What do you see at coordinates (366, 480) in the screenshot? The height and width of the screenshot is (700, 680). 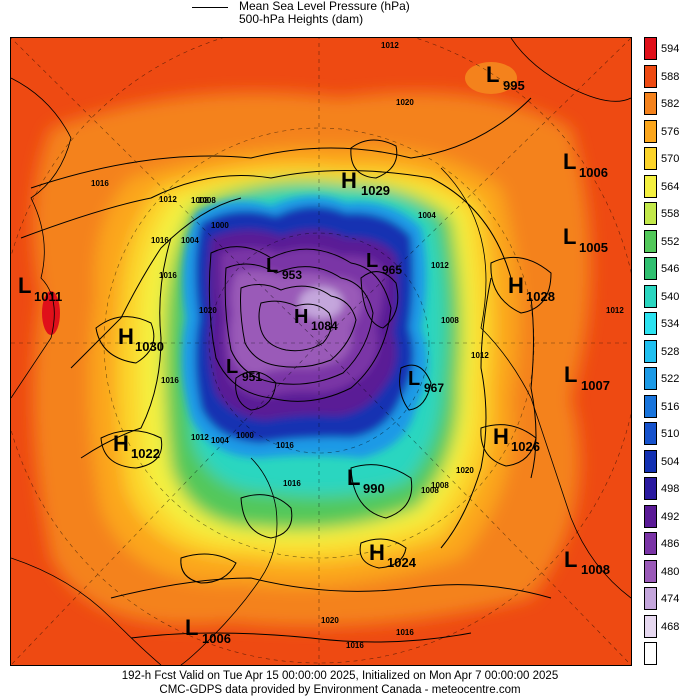 I see `pressure-center: L 990` at bounding box center [366, 480].